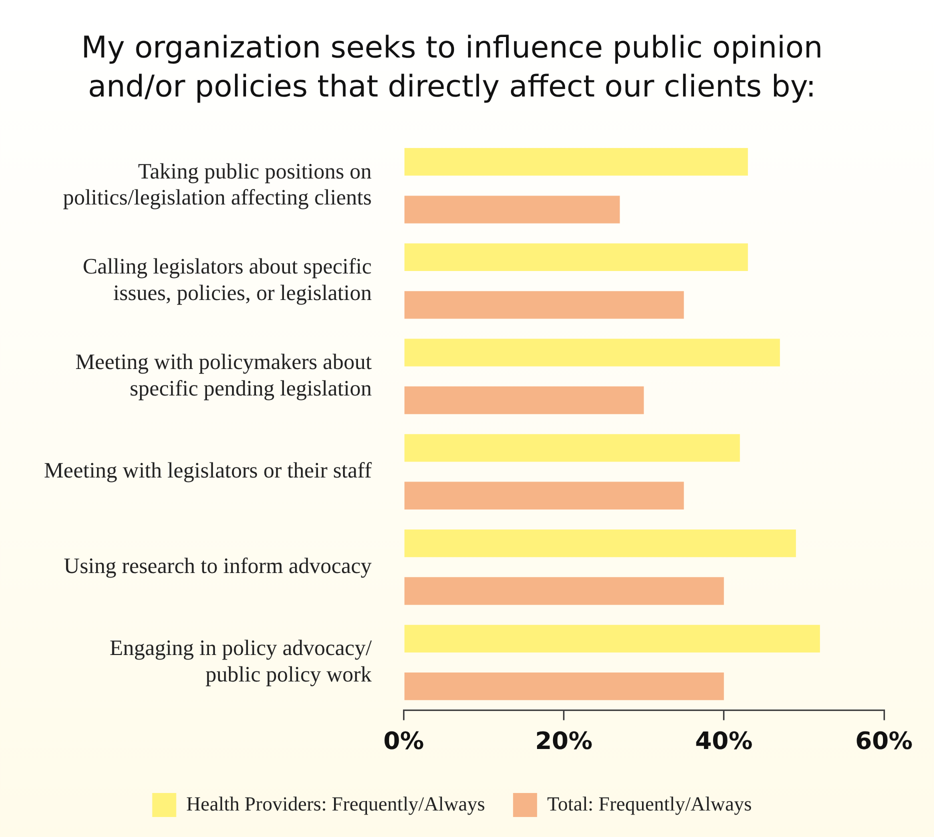 This screenshot has width=934, height=837. I want to click on x-tick-label: 20%, so click(564, 740).